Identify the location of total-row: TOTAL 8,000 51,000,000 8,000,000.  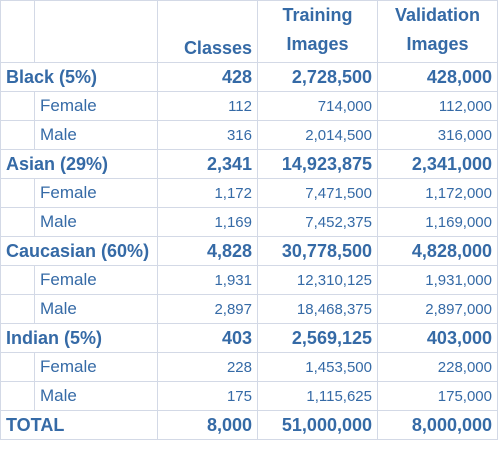
(249, 425).